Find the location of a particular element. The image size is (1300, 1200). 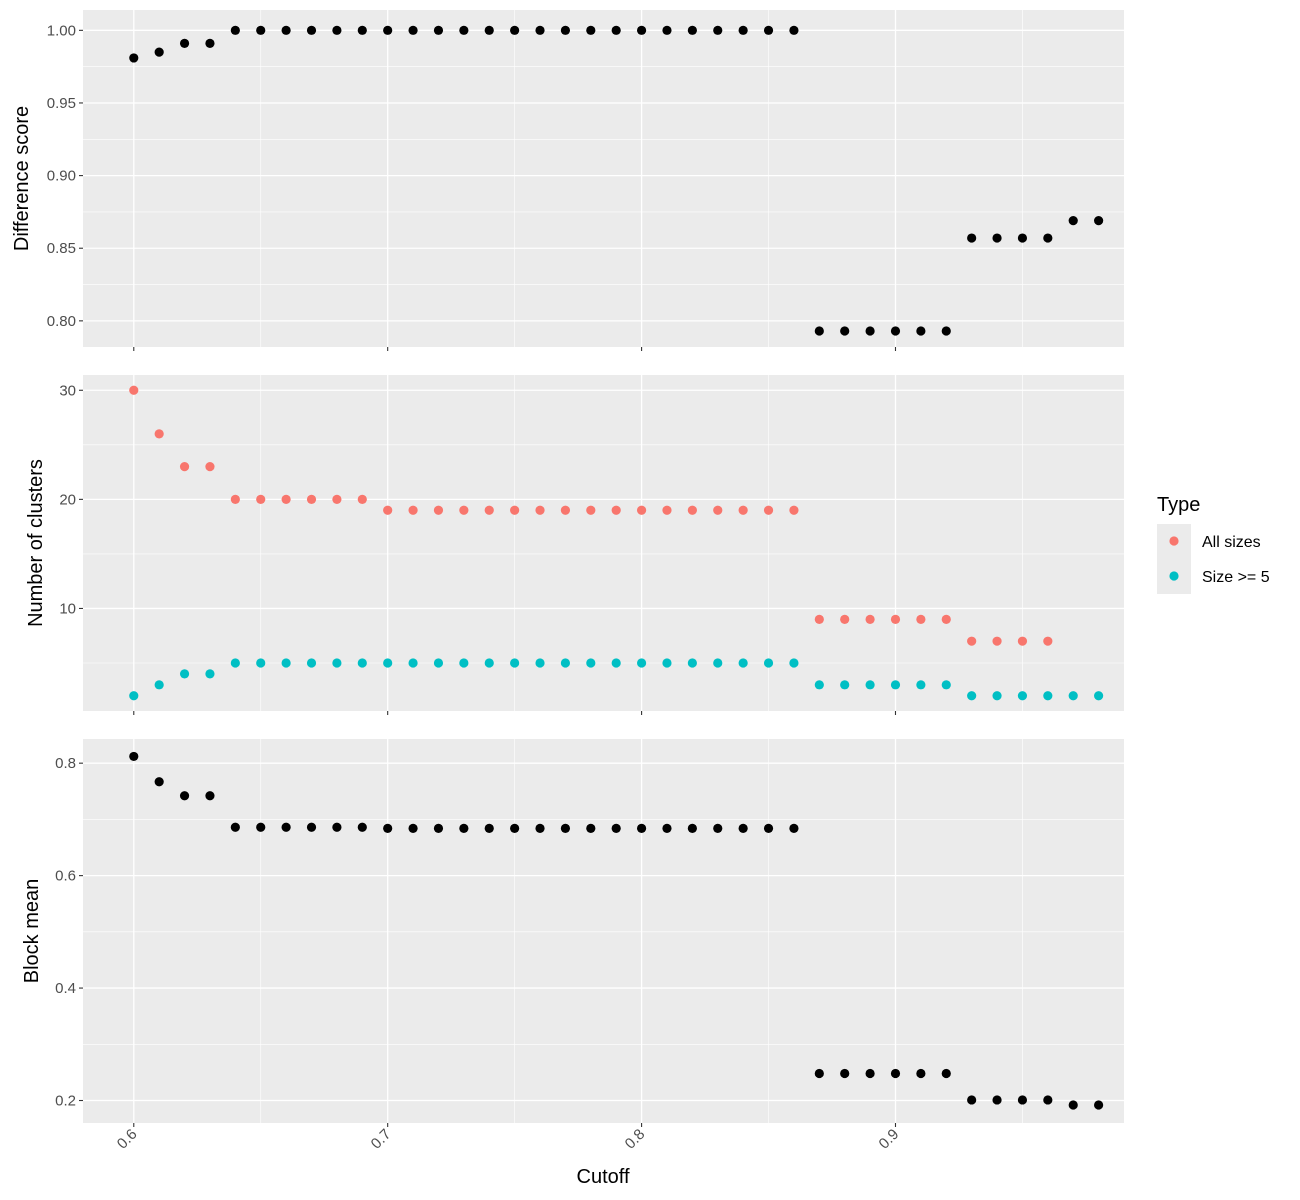

y-tick-label: 0.85 is located at coordinates (61, 248).